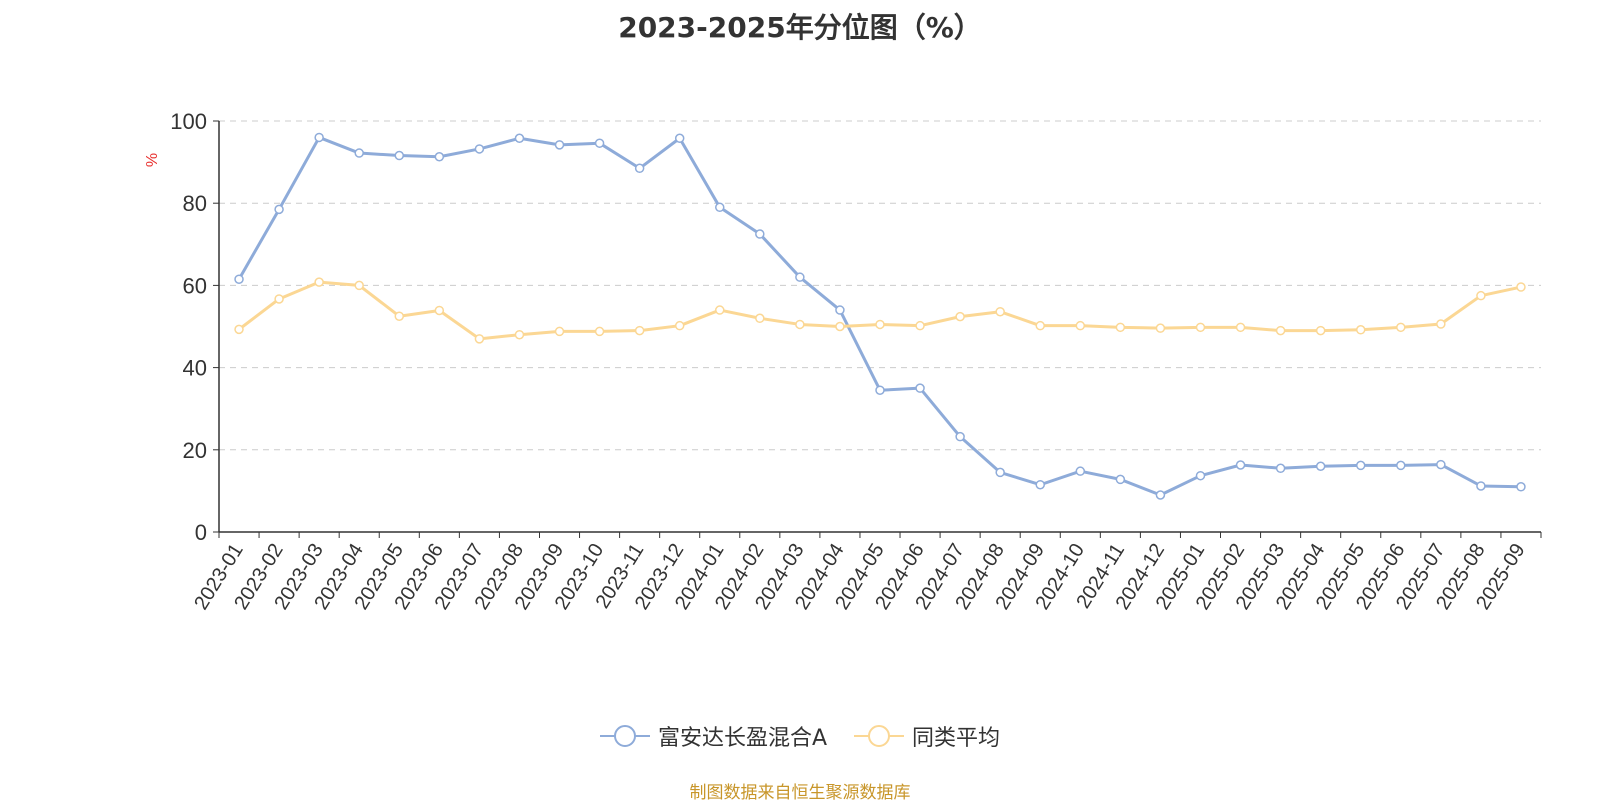 This screenshot has width=1600, height=803. I want to click on legend-item-series-b: 同类平均, so click(927, 736).